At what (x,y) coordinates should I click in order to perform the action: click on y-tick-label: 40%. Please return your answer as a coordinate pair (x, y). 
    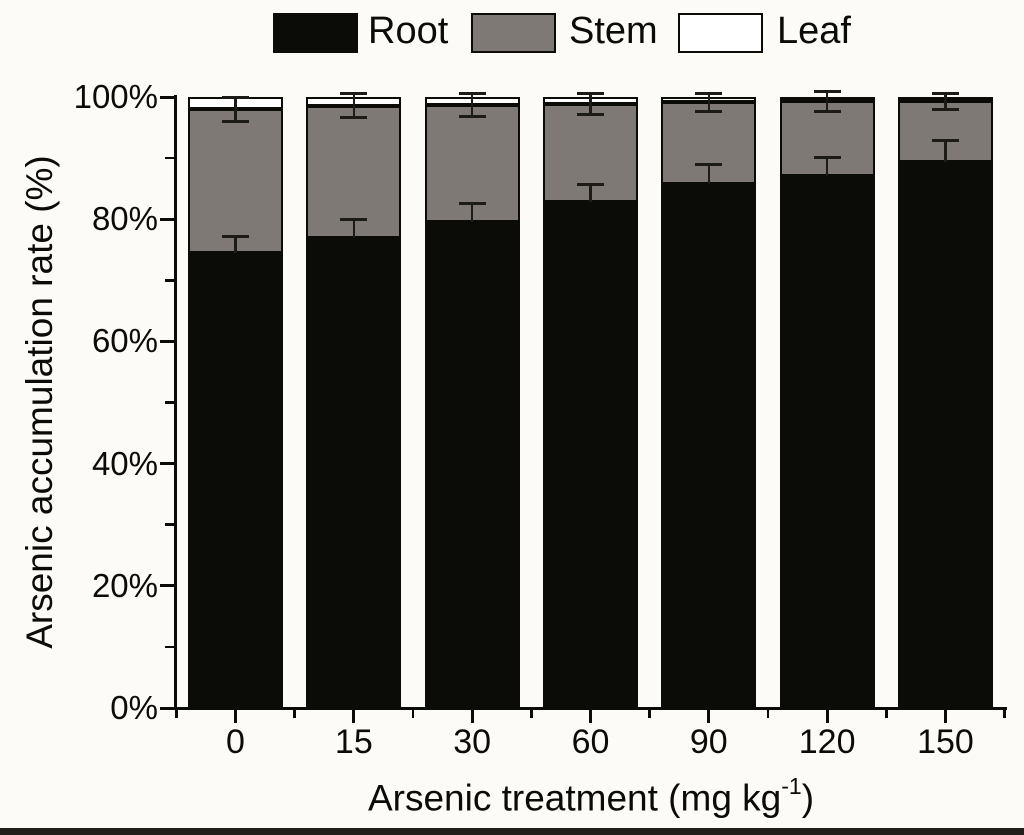
    Looking at the image, I should click on (124, 463).